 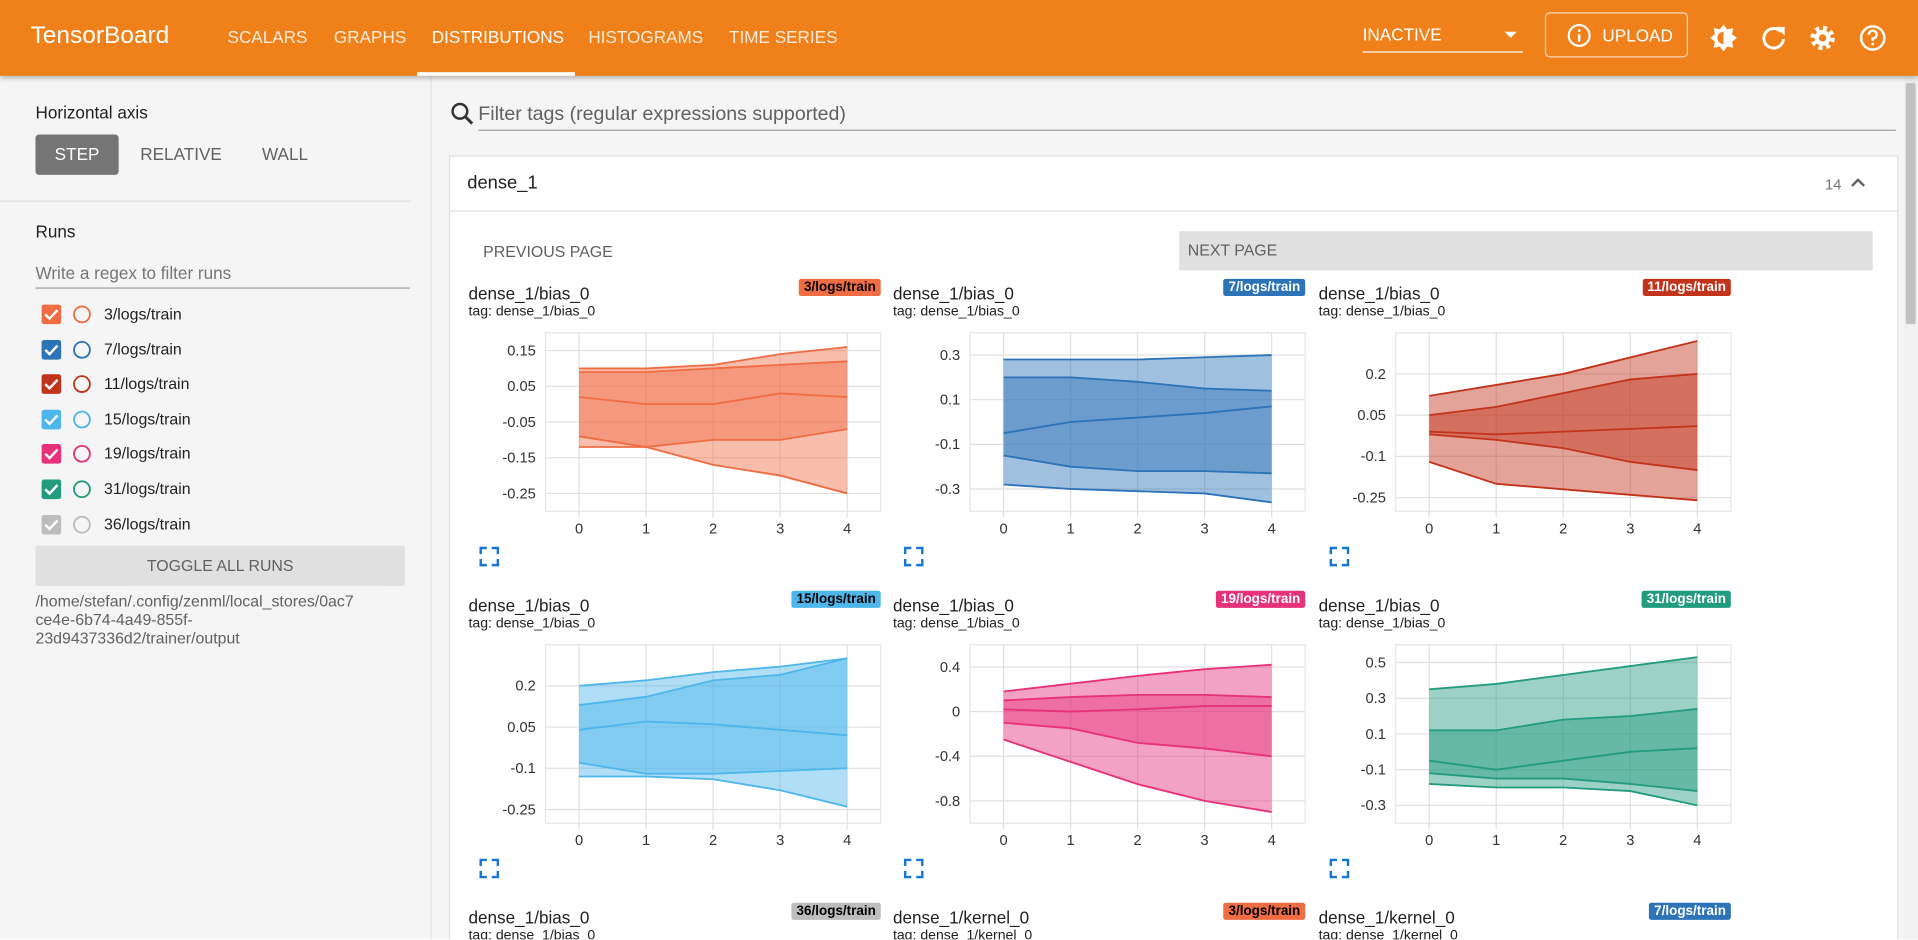 What do you see at coordinates (548, 251) in the screenshot?
I see `prev-page: PREVIOUS PAGE` at bounding box center [548, 251].